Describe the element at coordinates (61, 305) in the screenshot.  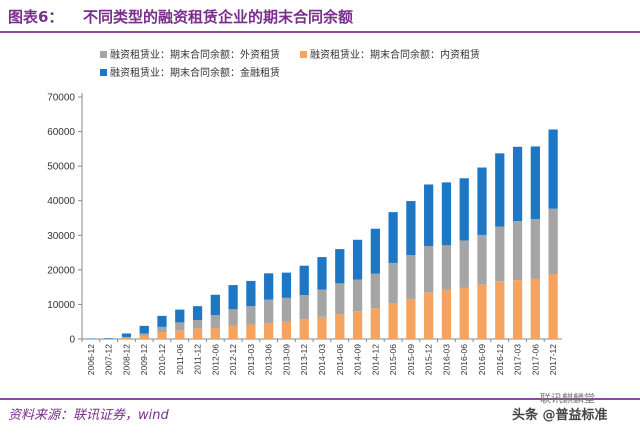
I see `y-tick-label: 10000` at that location.